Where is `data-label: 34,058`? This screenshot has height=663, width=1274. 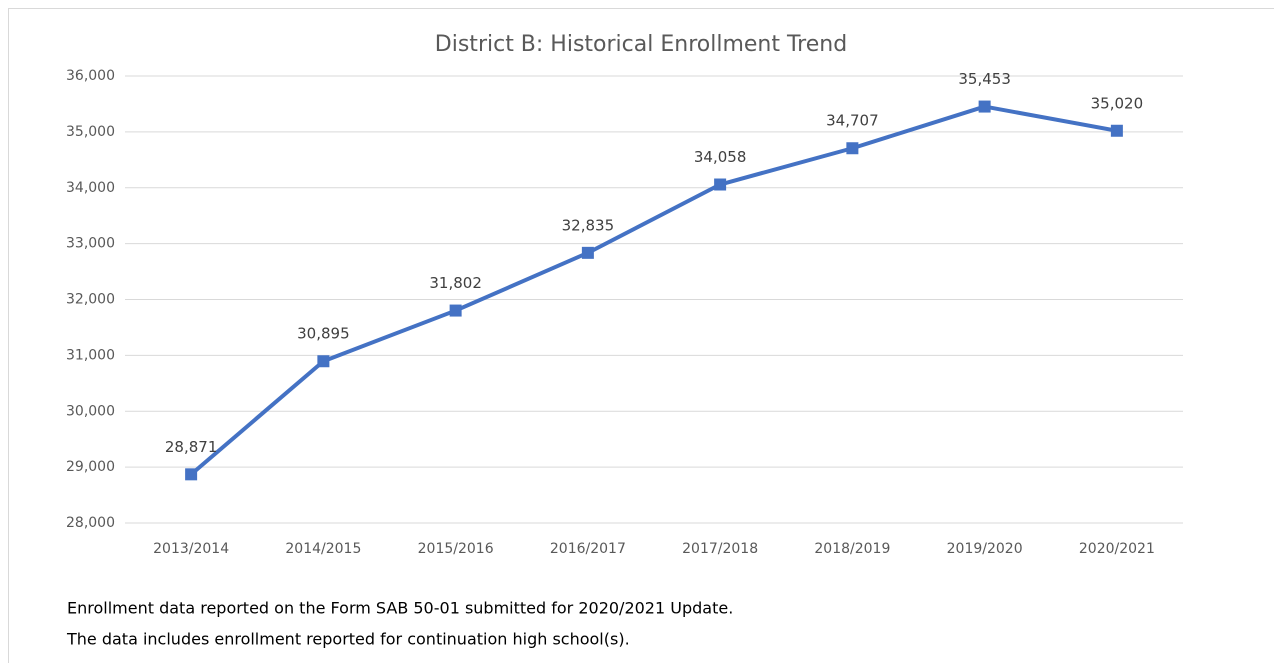 data-label: 34,058 is located at coordinates (720, 157).